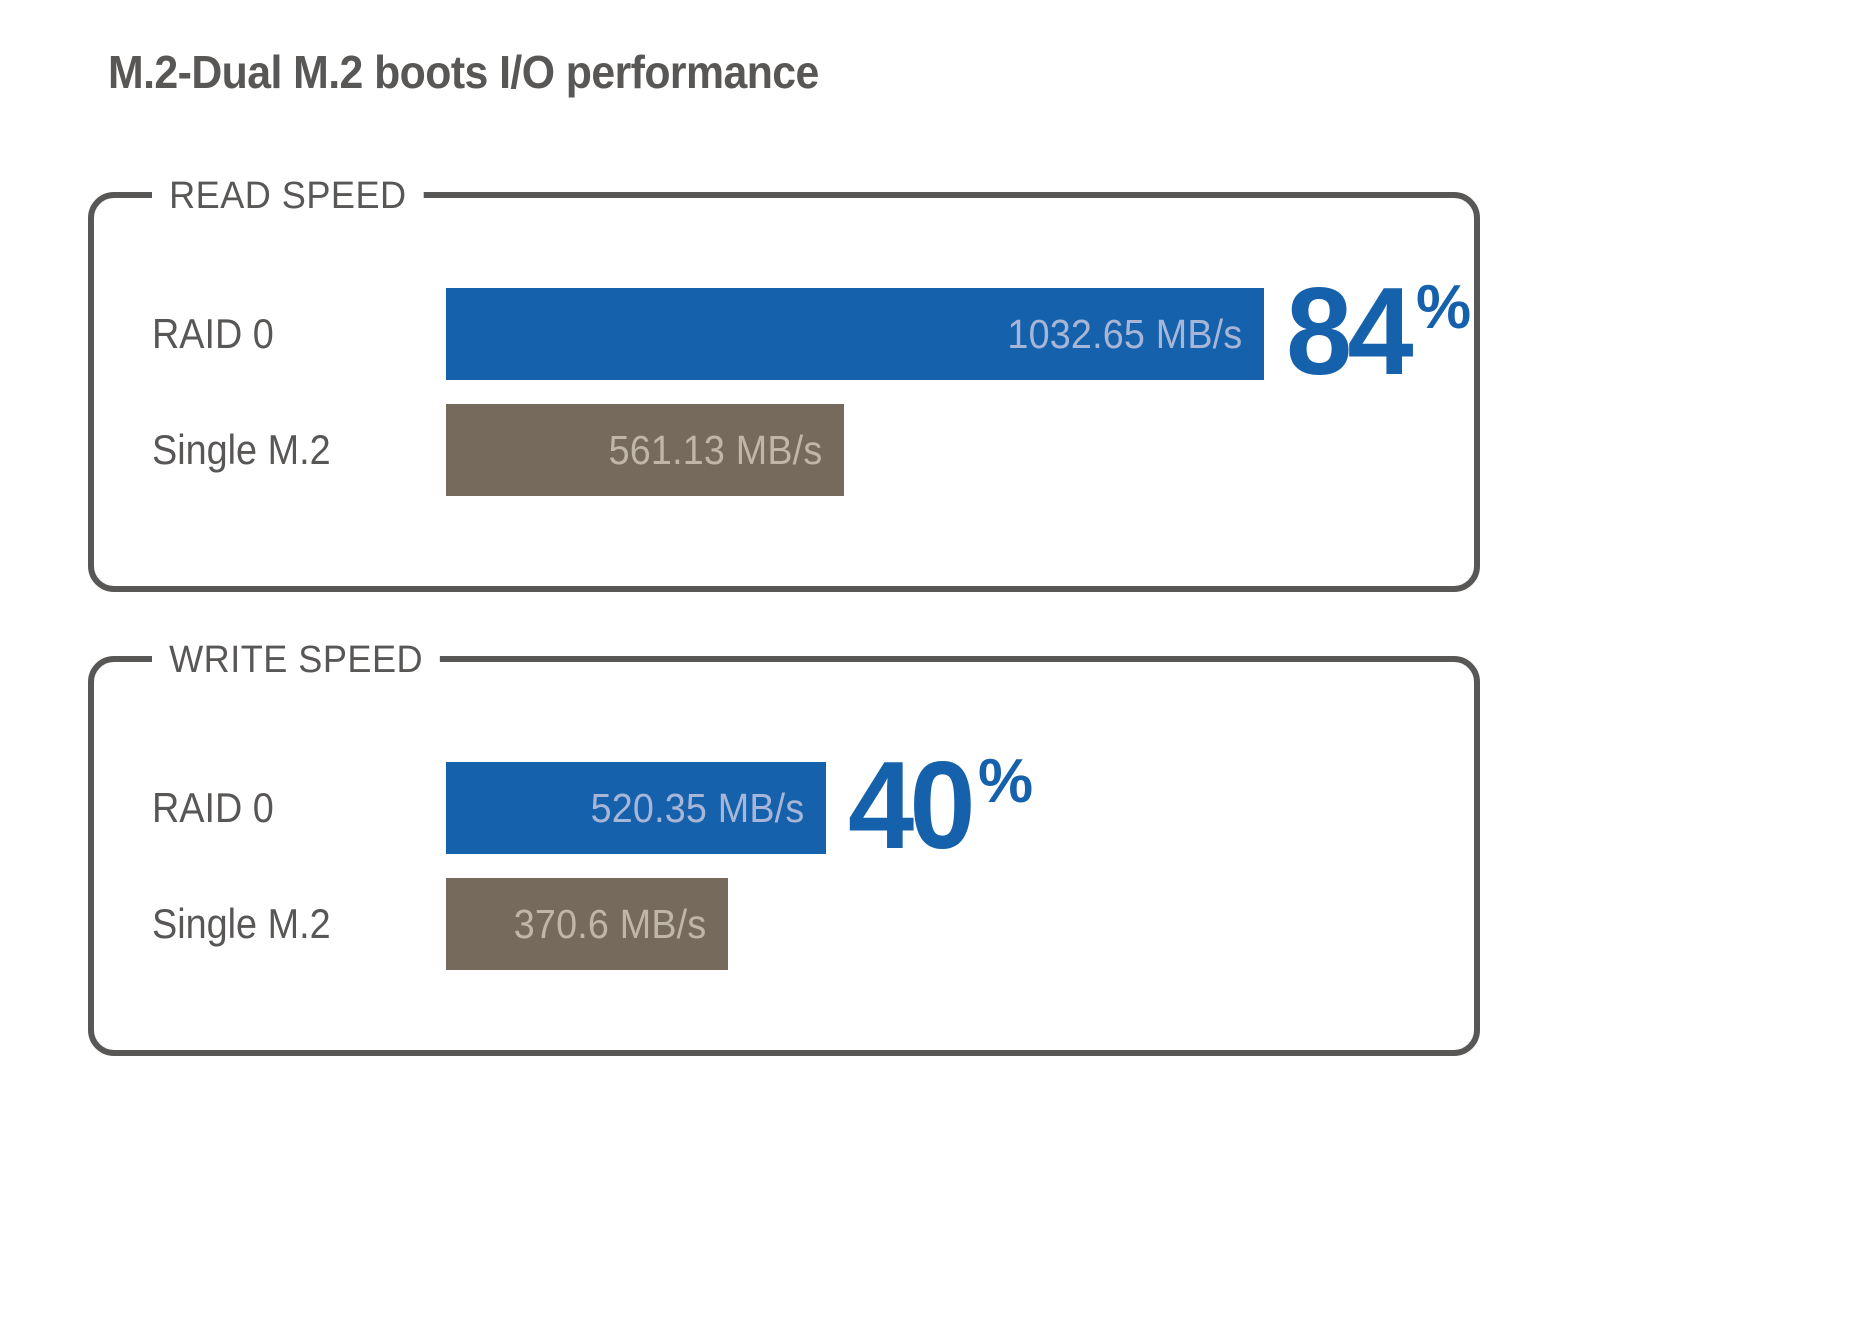  Describe the element at coordinates (1350, 331) in the screenshot. I see `percent-number-read: 84` at that location.